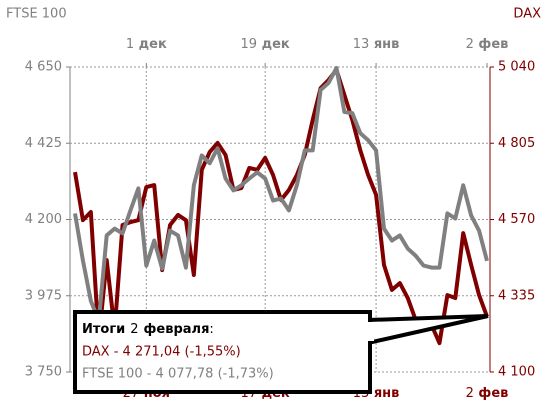 This screenshot has height=400, width=547. Describe the element at coordinates (516, 143) in the screenshot. I see `y2-tick-label: 4 805` at that location.